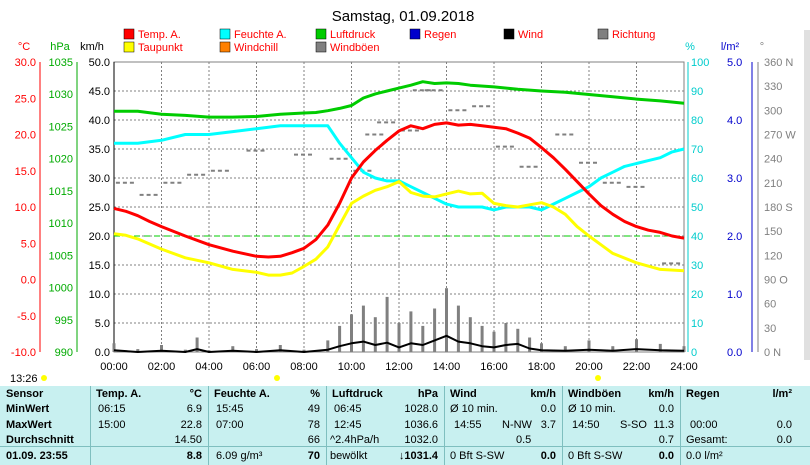 The width and height of the screenshot is (810, 465). What do you see at coordinates (661, 394) in the screenshot?
I see `gust-unit: km/h` at bounding box center [661, 394].